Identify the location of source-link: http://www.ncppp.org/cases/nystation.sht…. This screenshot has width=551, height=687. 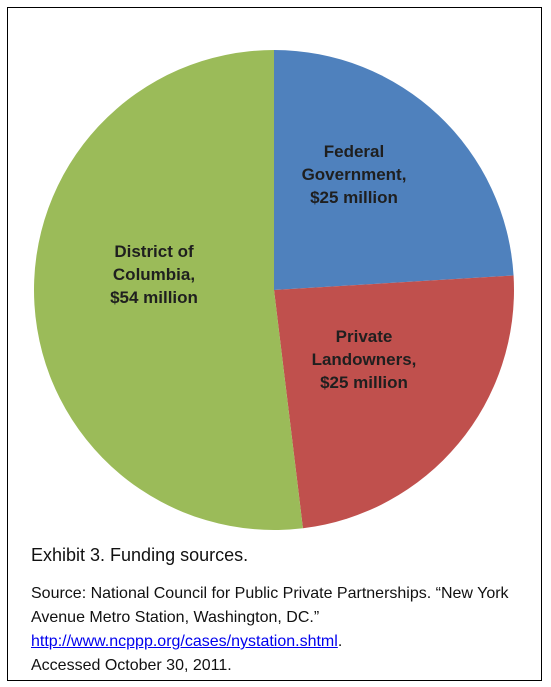
(184, 641).